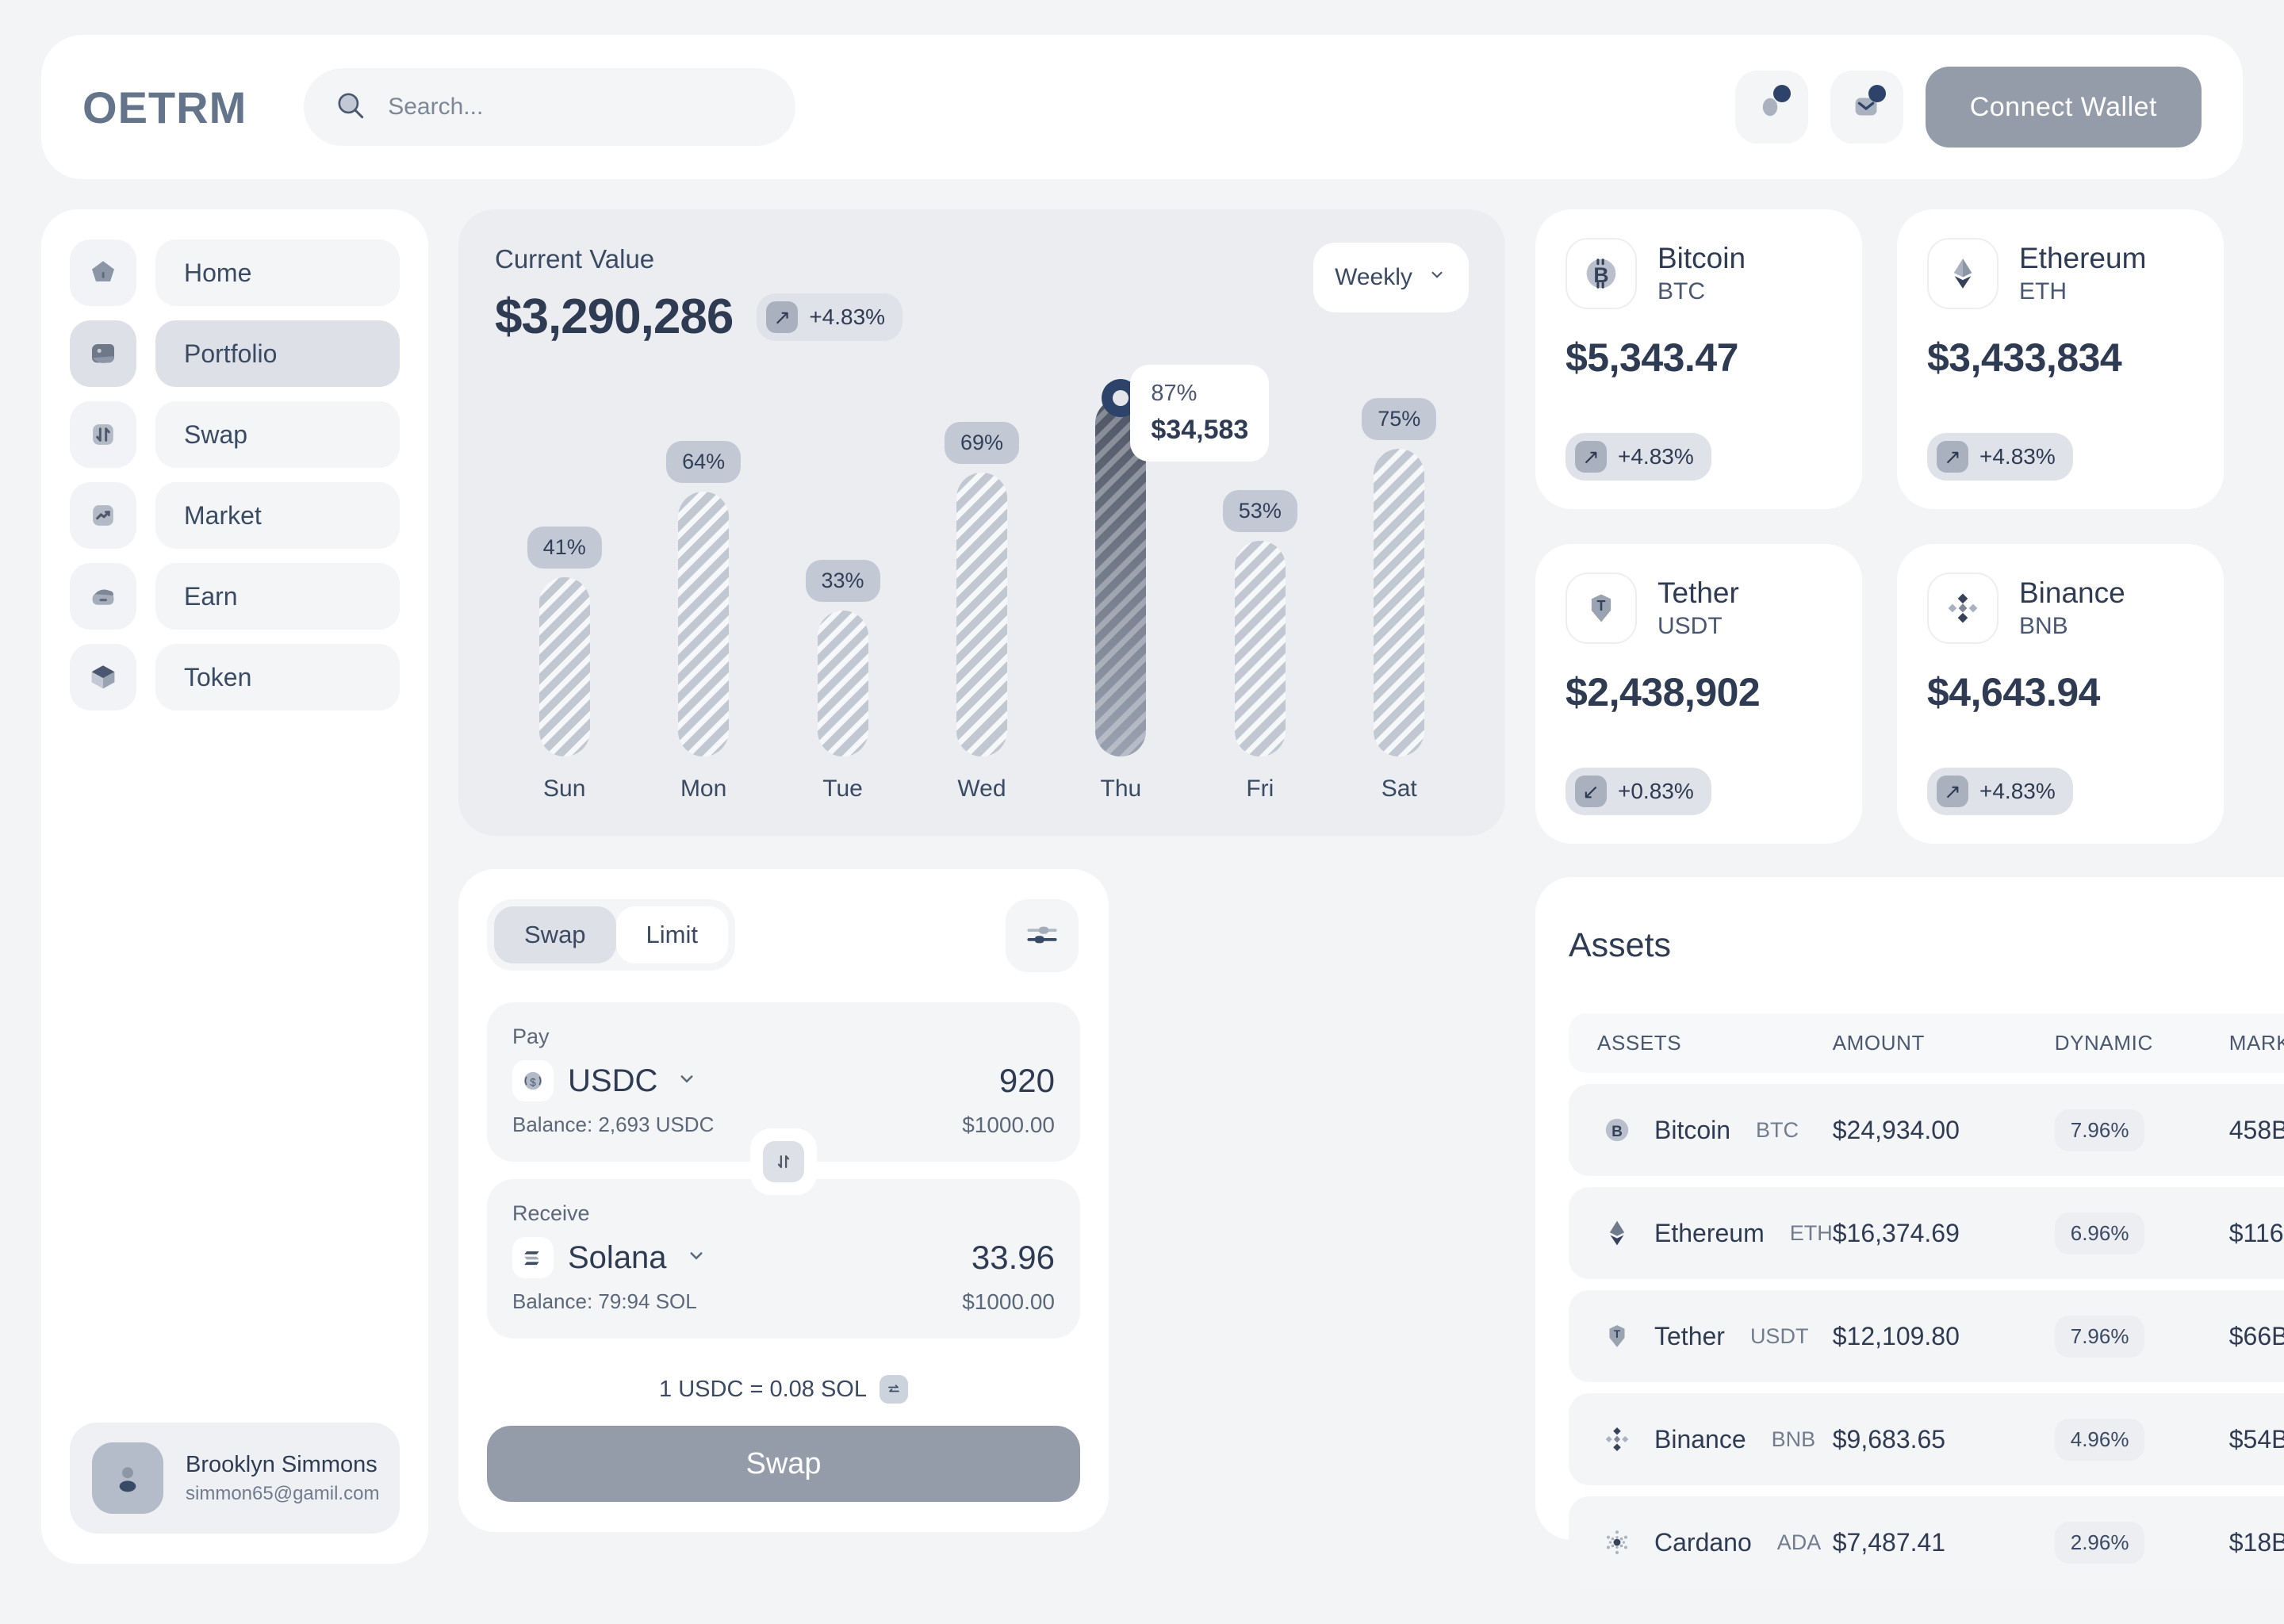  Describe the element at coordinates (235, 1478) in the screenshot. I see `user-profile: Brooklyn Simmons simmon65@gamil.com` at that location.